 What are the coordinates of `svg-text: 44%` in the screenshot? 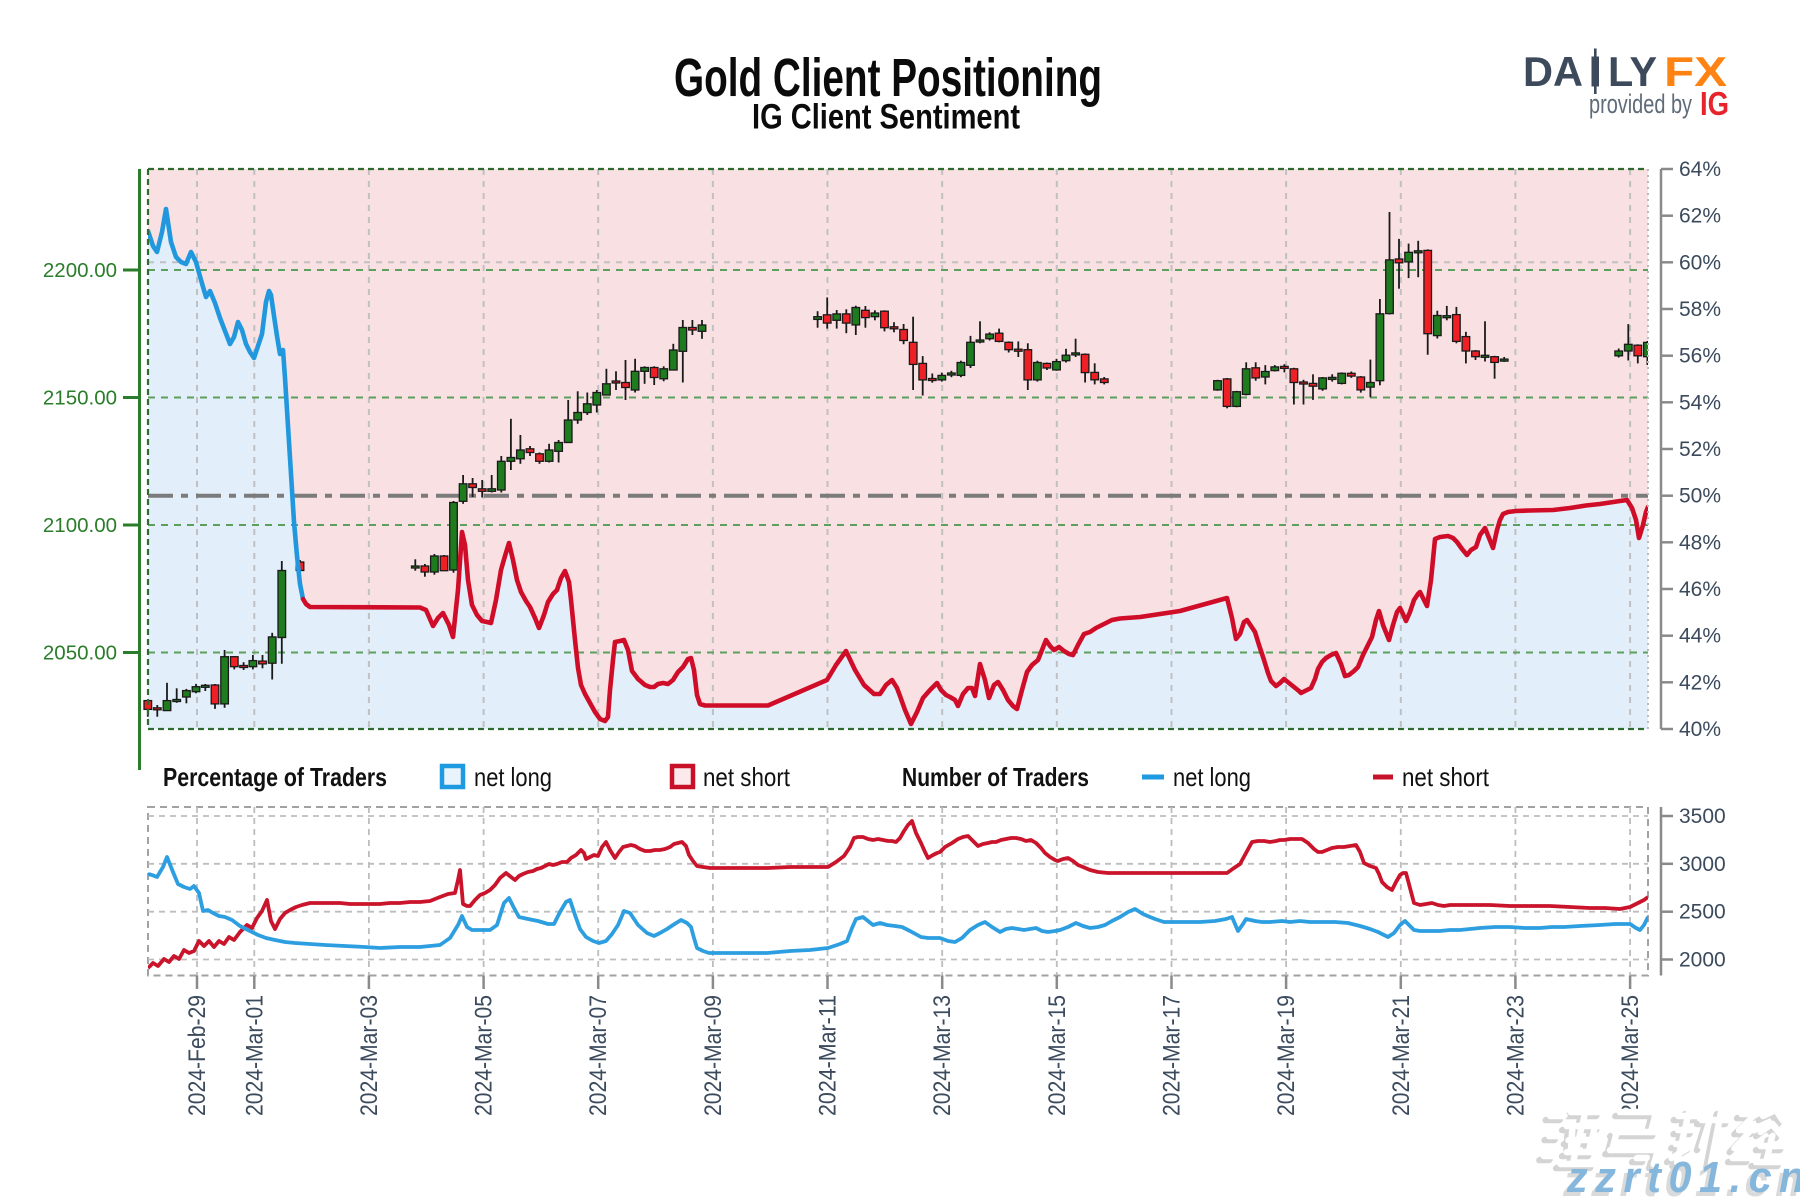 It's located at (1700, 636).